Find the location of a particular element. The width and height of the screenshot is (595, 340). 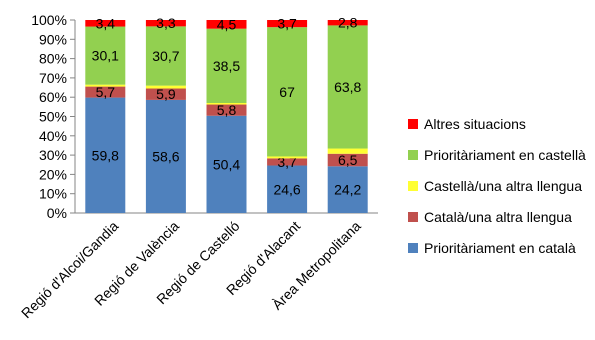

data-label: 58,6 is located at coordinates (165, 156).